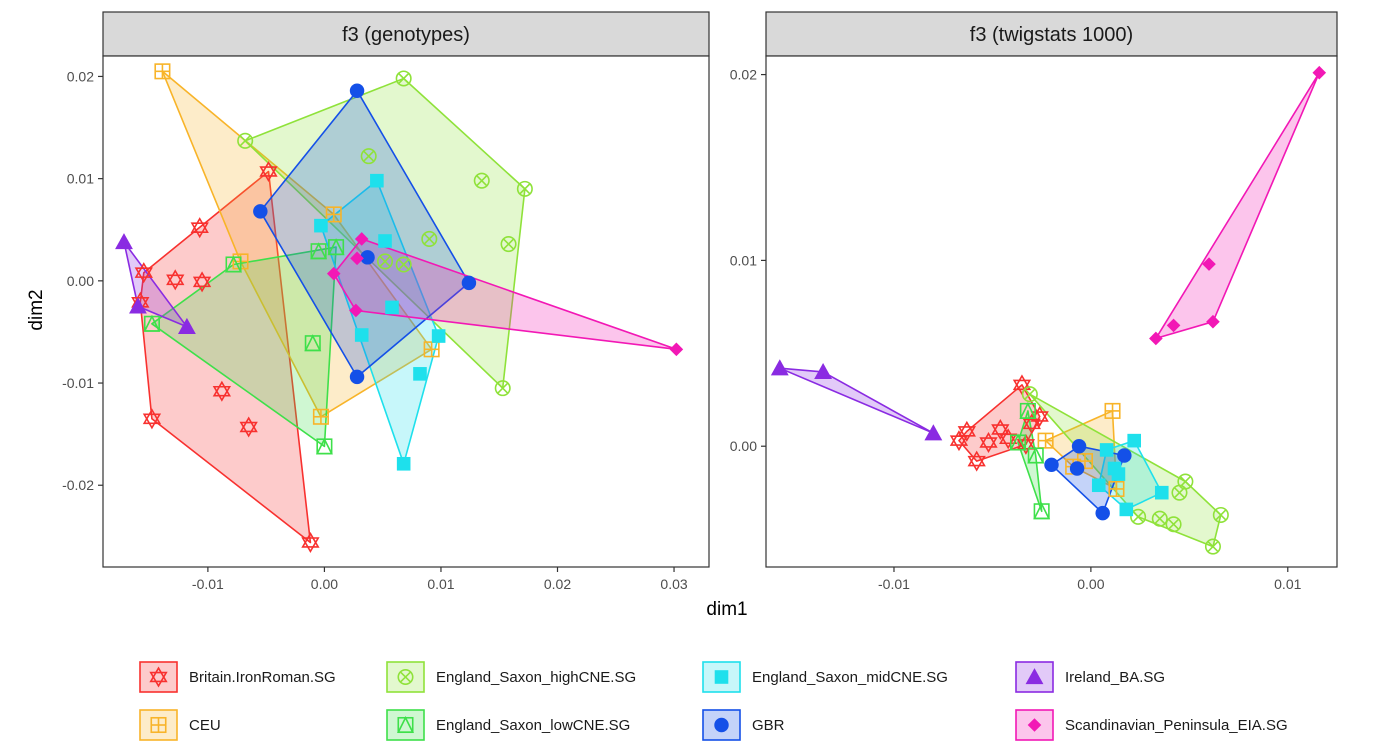 This screenshot has width=1377, height=744. I want to click on legend-item-england-saxon-midcne-sg: England_Saxon_midCNE.SG, so click(825, 677).